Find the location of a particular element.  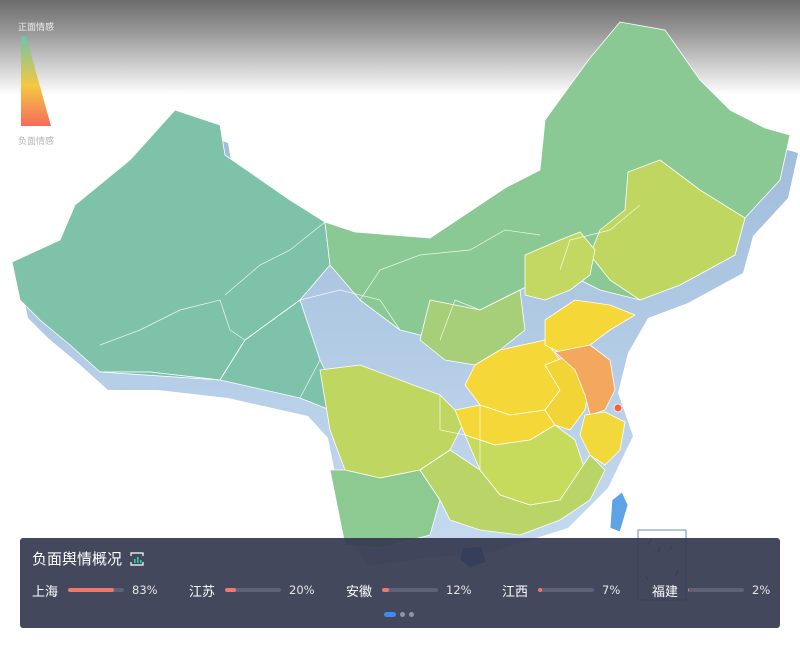

stat-item: 安徽 12% is located at coordinates (416, 591).